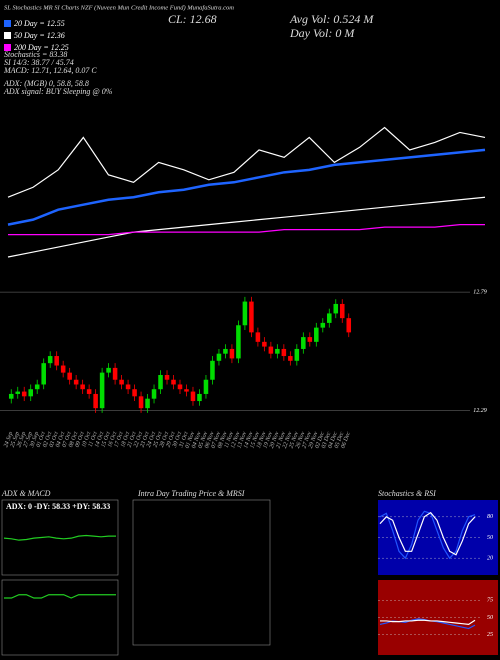  Describe the element at coordinates (269, 440) in the screenshot. I see `x-tick-label: 19 Nov` at that location.